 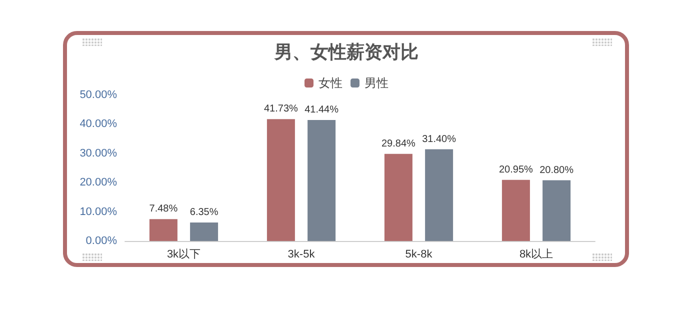 What do you see at coordinates (302, 254) in the screenshot?
I see `x-tick-label: 3k-5k` at bounding box center [302, 254].